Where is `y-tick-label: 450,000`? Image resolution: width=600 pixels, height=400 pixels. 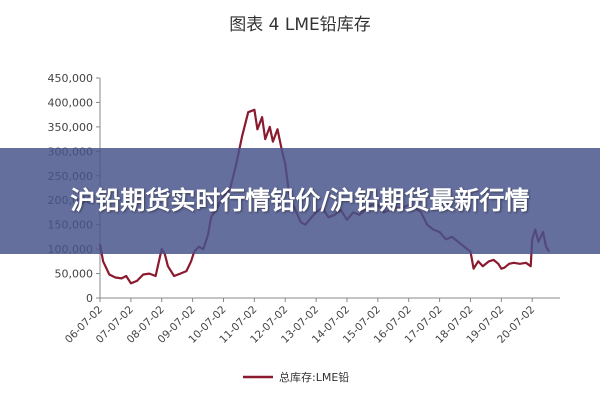 y-tick-label: 450,000 is located at coordinates (71, 78).